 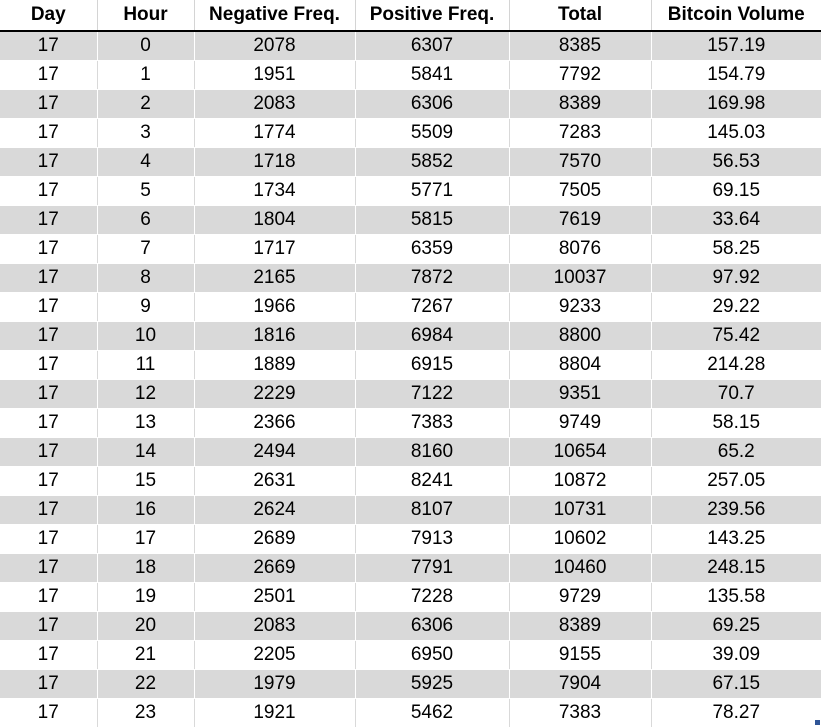 I want to click on cell-bitcoin-volume: 157.19, so click(x=736, y=46).